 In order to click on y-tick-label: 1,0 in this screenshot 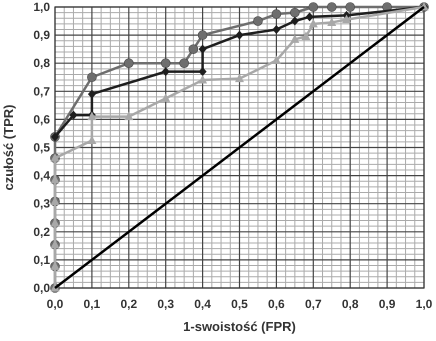, I will do `click(41, 7)`.